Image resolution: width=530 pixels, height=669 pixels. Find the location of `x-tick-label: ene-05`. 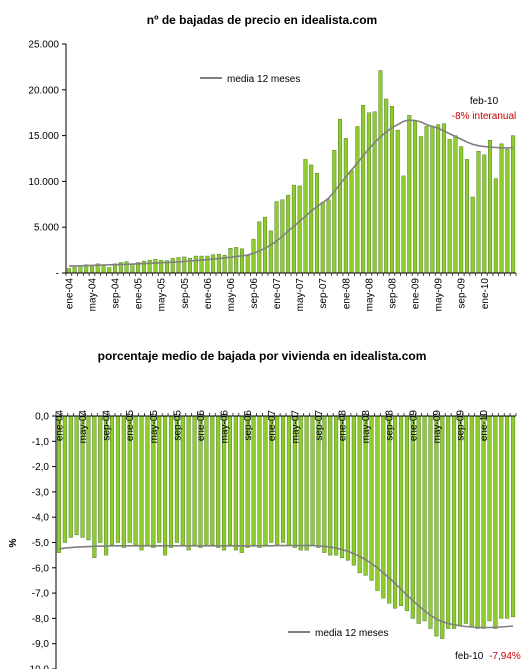

x-tick-label: ene-05 is located at coordinates (139, 294).